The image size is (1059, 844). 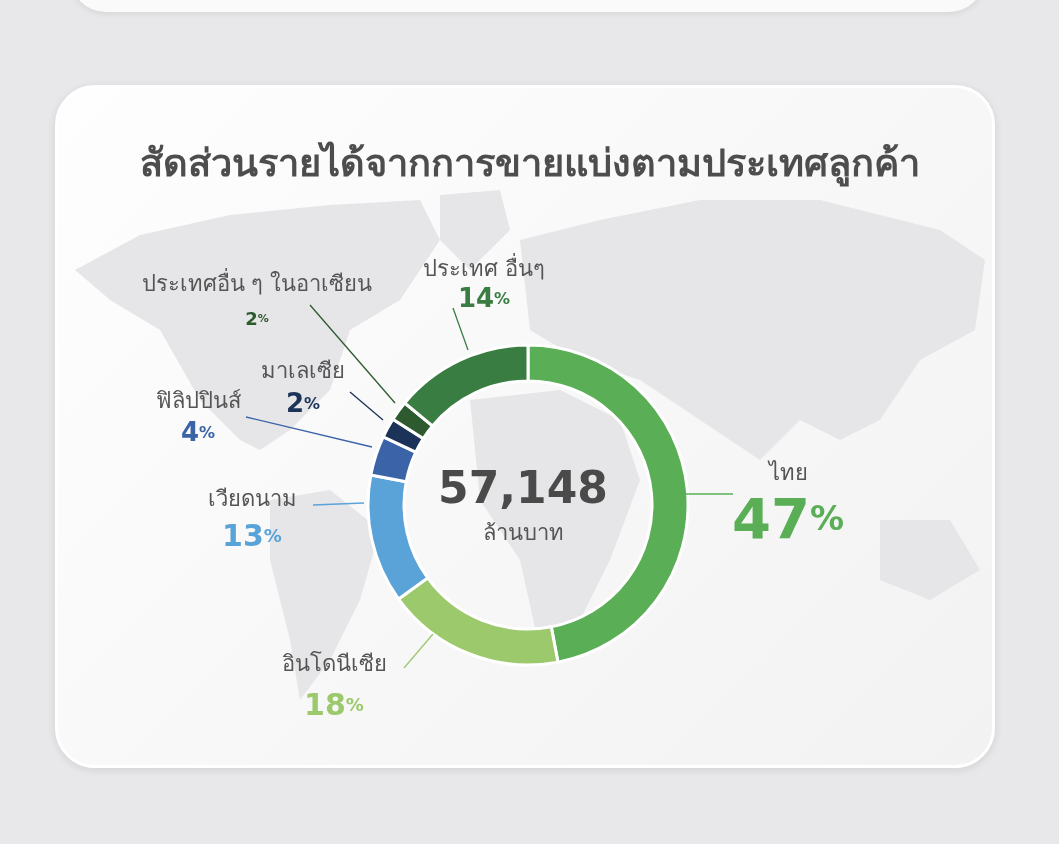 What do you see at coordinates (484, 266) in the screenshot?
I see `slice-label: ประเทศ อื่นๆ` at bounding box center [484, 266].